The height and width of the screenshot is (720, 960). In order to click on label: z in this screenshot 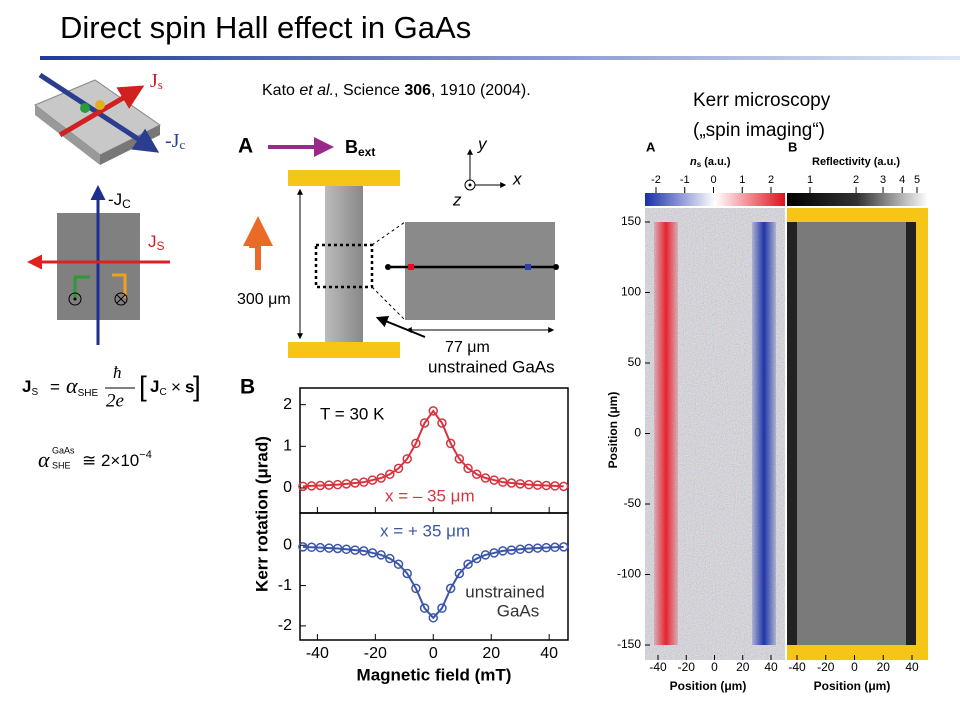, I will do `click(457, 199)`.